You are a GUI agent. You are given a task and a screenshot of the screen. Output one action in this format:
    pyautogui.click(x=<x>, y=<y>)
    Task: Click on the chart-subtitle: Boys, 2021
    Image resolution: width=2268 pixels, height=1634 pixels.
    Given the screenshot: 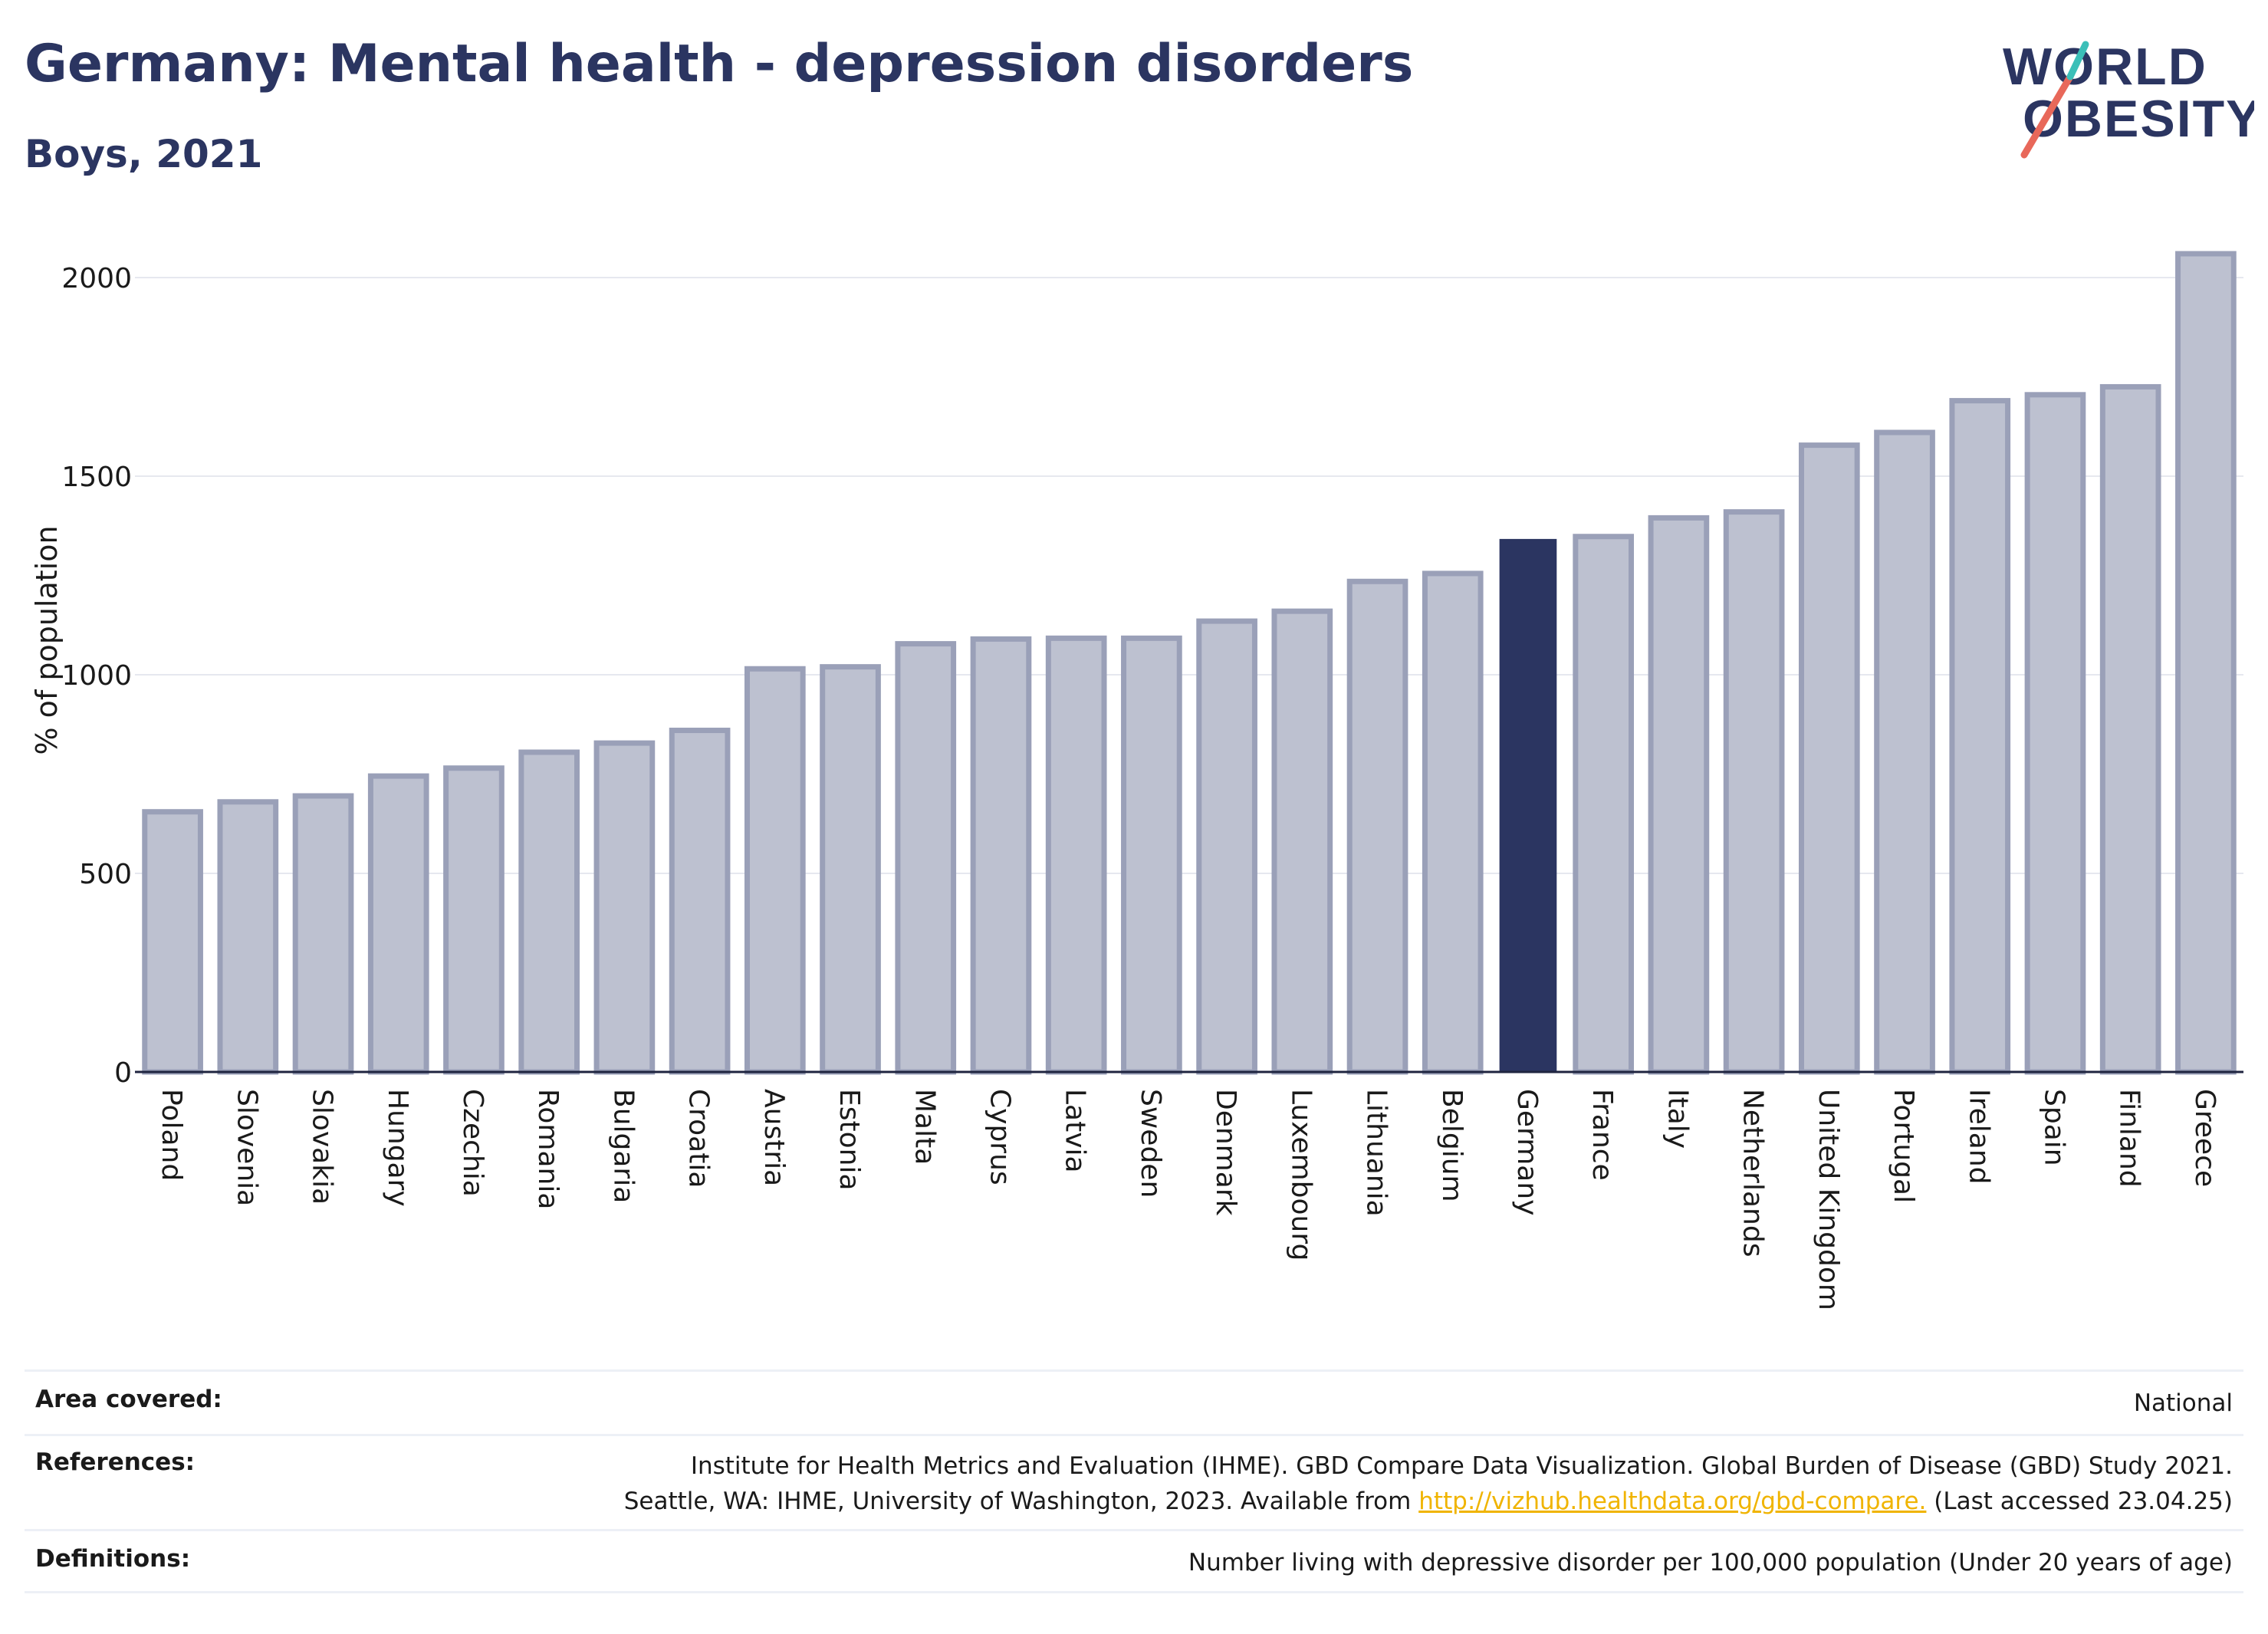 What is the action you would take?
    pyautogui.click(x=144, y=154)
    